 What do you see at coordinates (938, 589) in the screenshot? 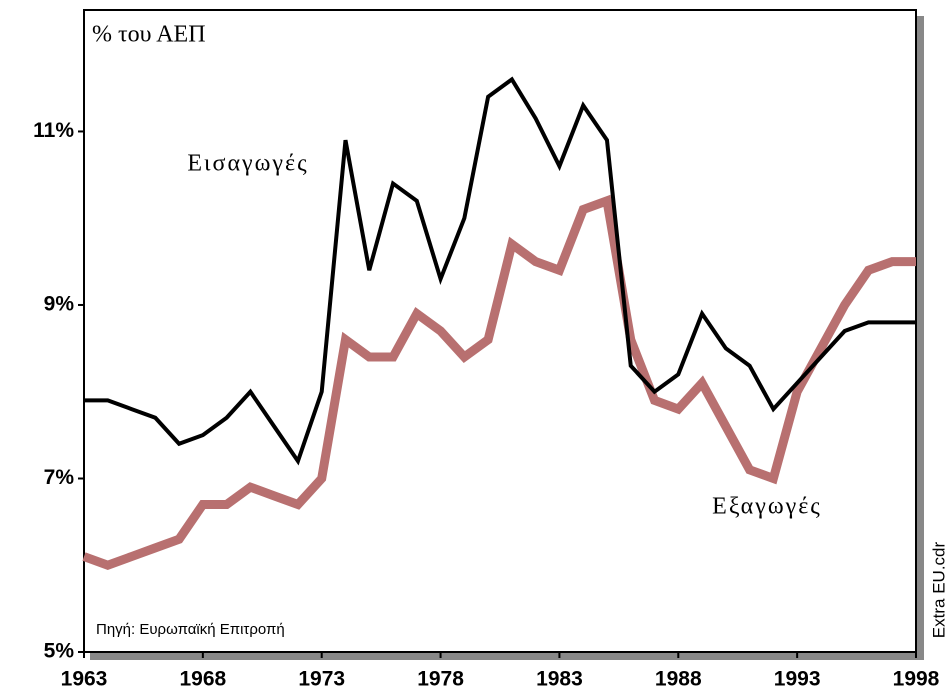
I see `file-note: Extra EU.cdr` at bounding box center [938, 589].